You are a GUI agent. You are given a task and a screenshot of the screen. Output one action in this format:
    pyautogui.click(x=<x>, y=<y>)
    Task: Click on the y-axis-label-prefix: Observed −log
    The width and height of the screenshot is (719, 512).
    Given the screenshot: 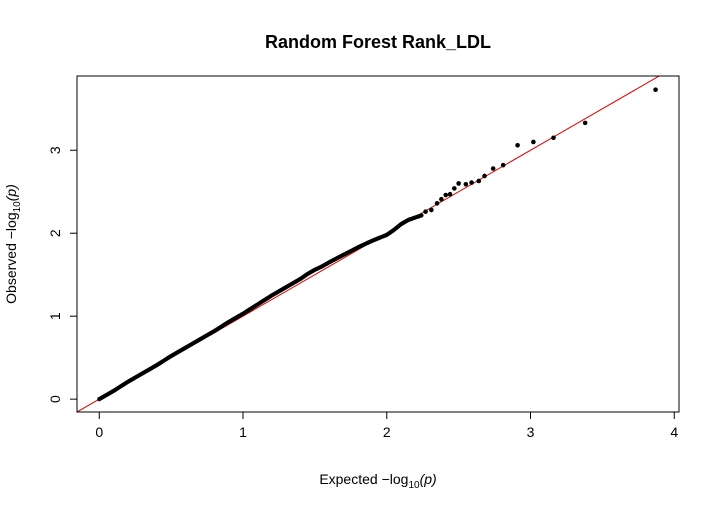 What is the action you would take?
    pyautogui.click(x=11, y=257)
    